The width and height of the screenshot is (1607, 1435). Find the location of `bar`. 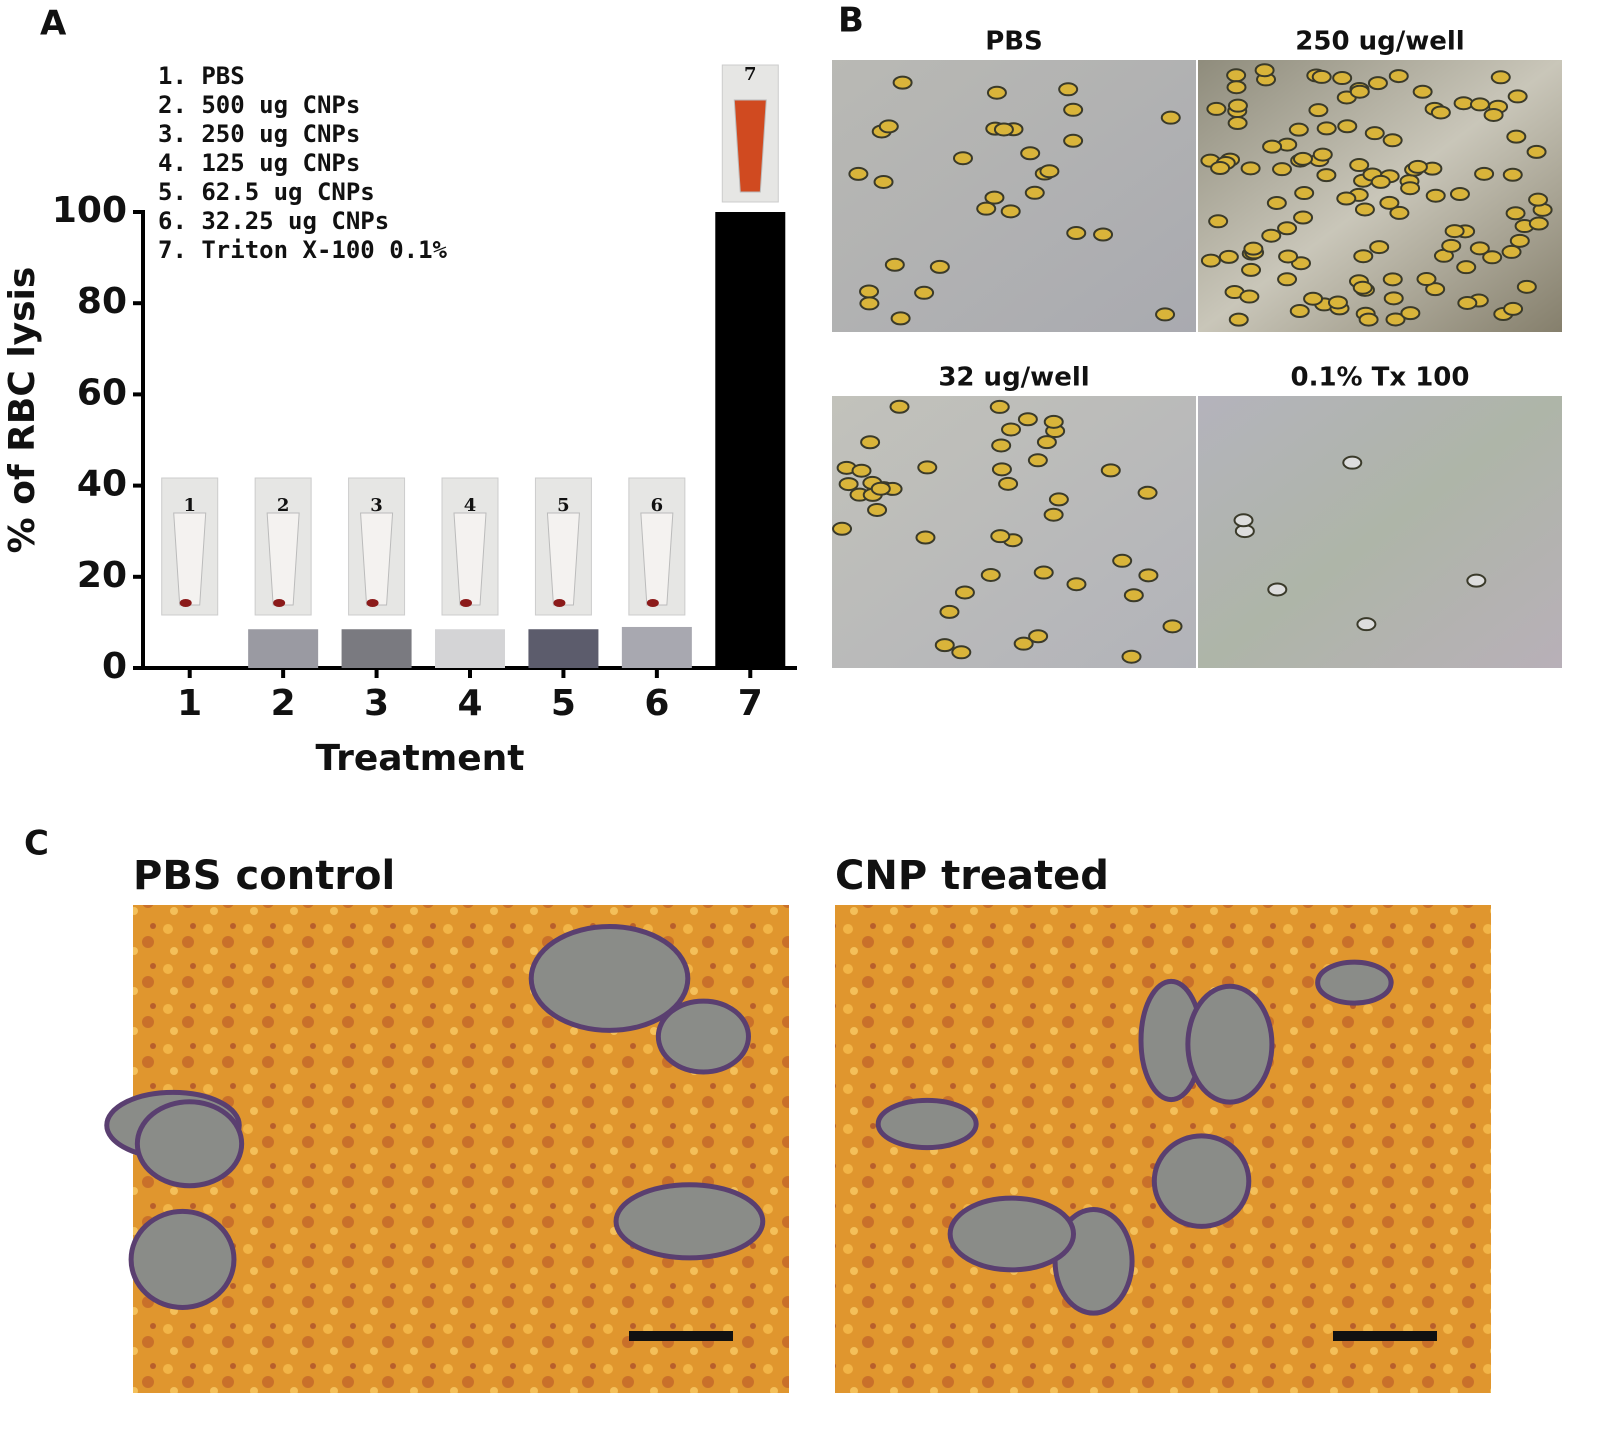

bar is located at coordinates (656, 647).